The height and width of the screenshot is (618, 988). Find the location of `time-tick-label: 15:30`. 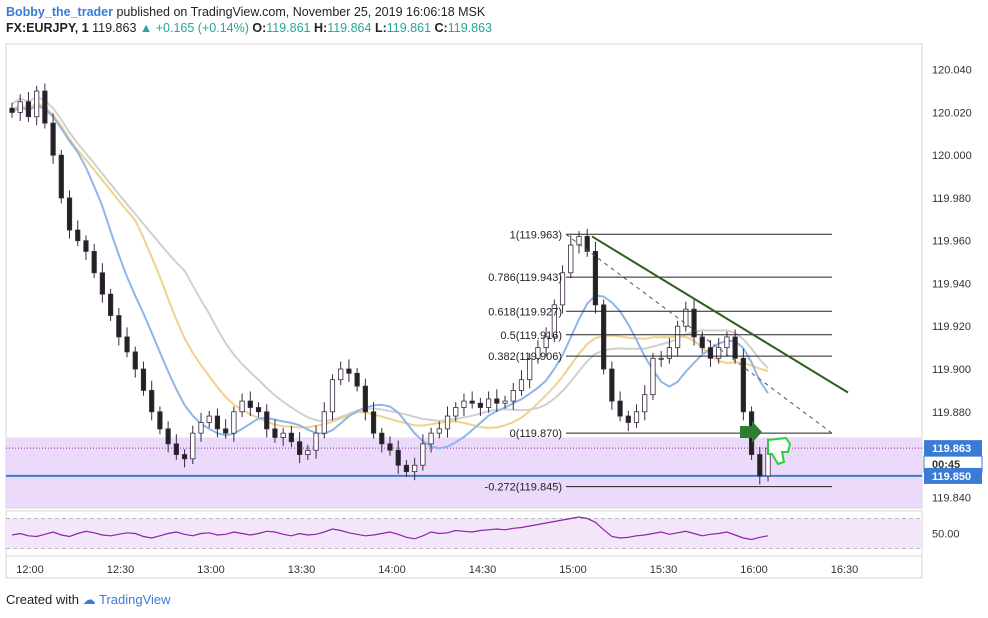

time-tick-label: 15:30 is located at coordinates (664, 570).